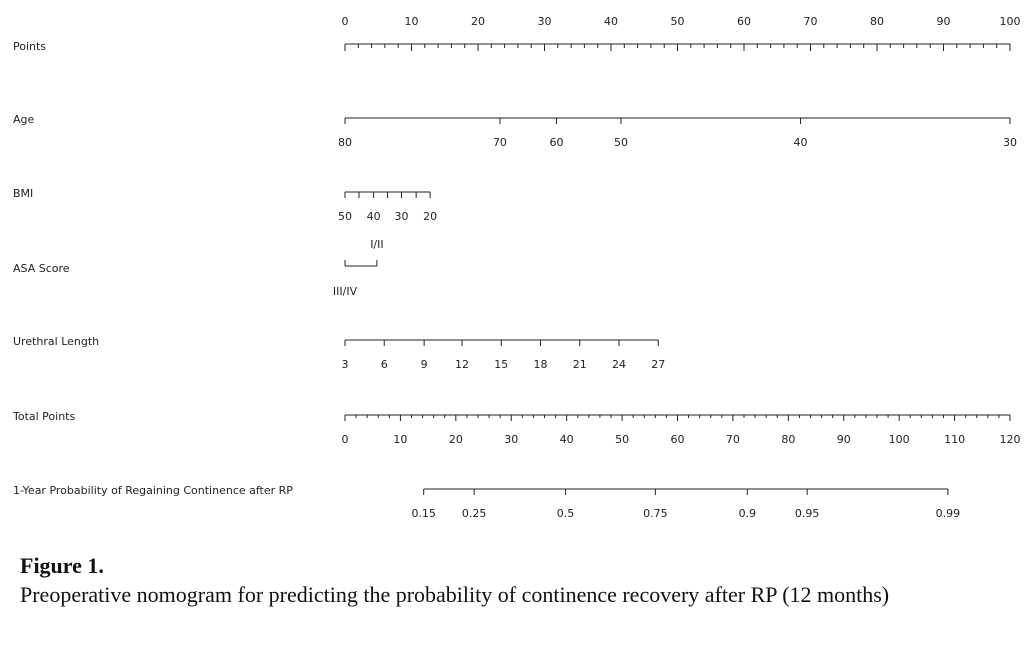  Describe the element at coordinates (500, 142) in the screenshot. I see `tick-label-age: 70` at that location.